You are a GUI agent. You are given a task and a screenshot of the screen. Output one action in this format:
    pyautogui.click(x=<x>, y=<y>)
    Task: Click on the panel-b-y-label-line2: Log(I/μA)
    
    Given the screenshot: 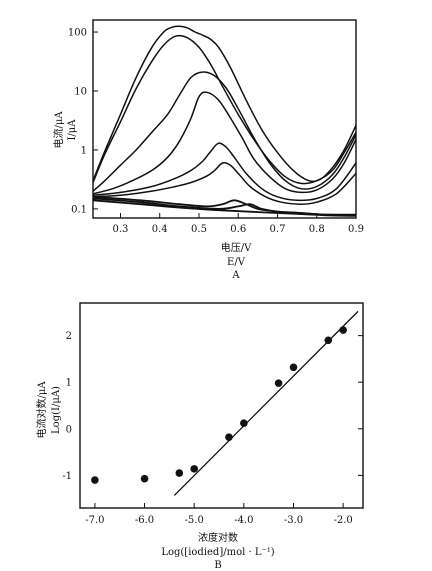 What is the action you would take?
    pyautogui.click(x=56, y=410)
    